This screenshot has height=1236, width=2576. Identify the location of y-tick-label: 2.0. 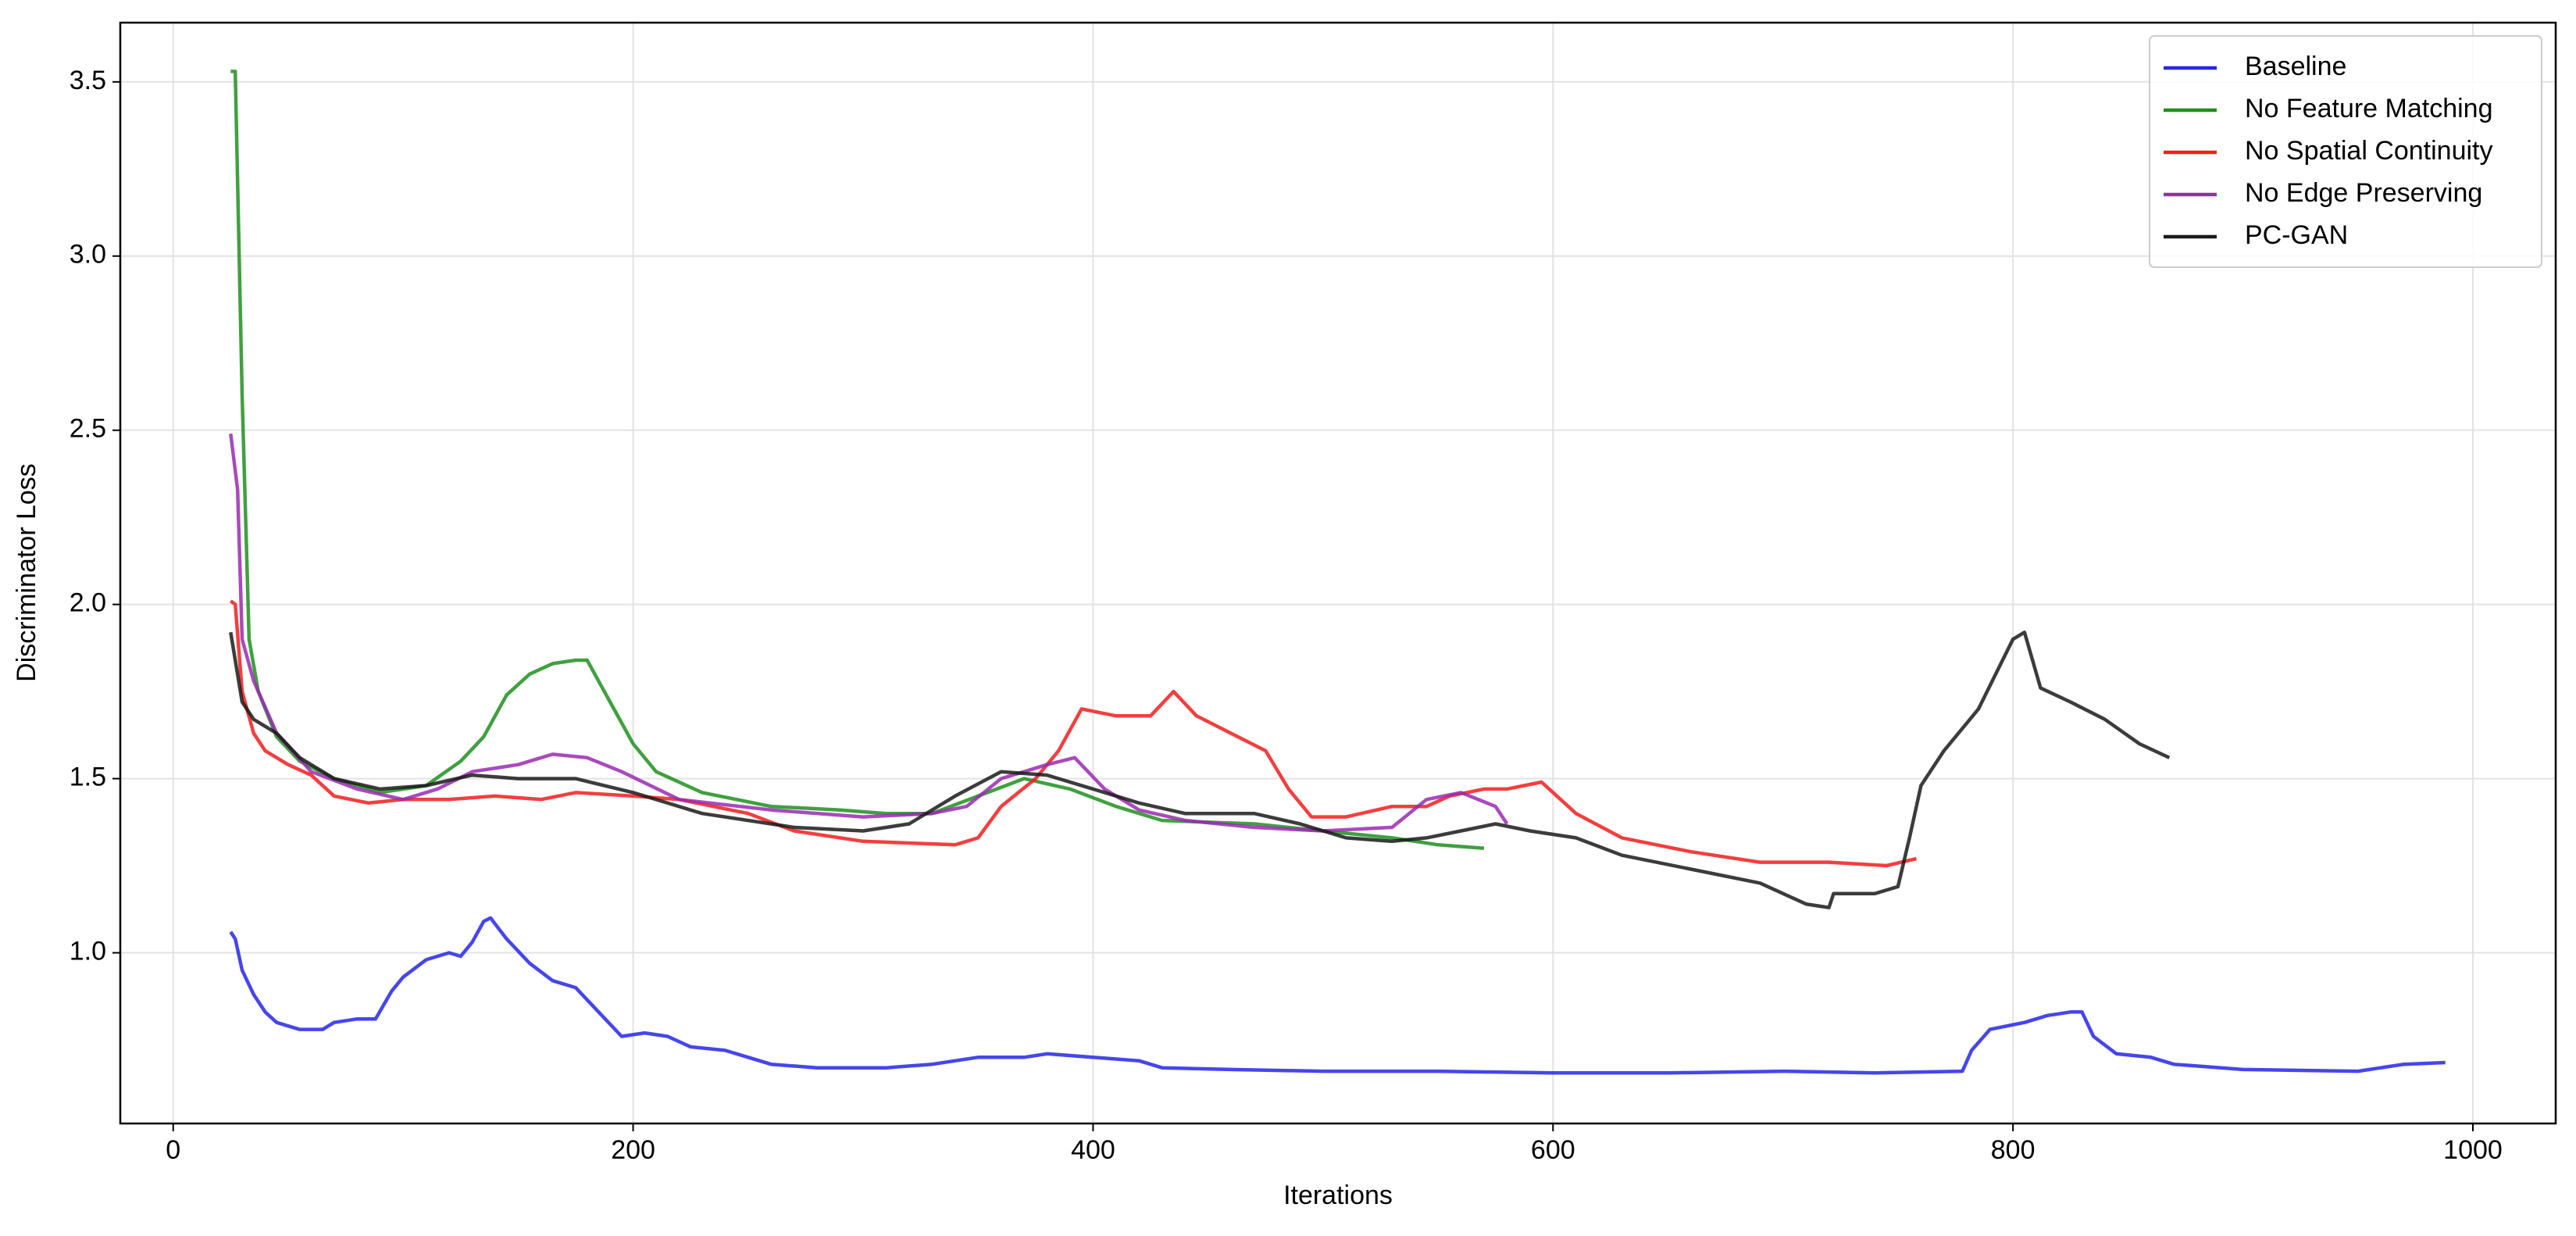
(88, 603).